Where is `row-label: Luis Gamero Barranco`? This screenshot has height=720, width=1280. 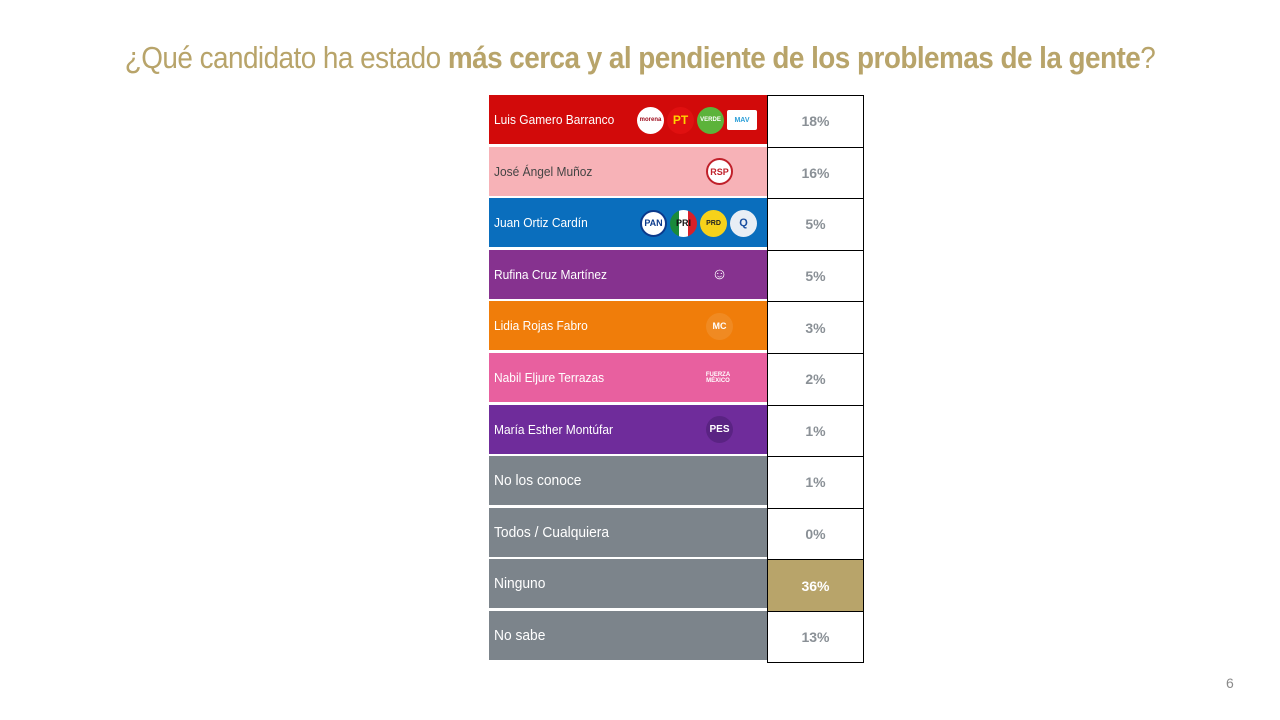
row-label: Luis Gamero Barranco is located at coordinates (554, 119).